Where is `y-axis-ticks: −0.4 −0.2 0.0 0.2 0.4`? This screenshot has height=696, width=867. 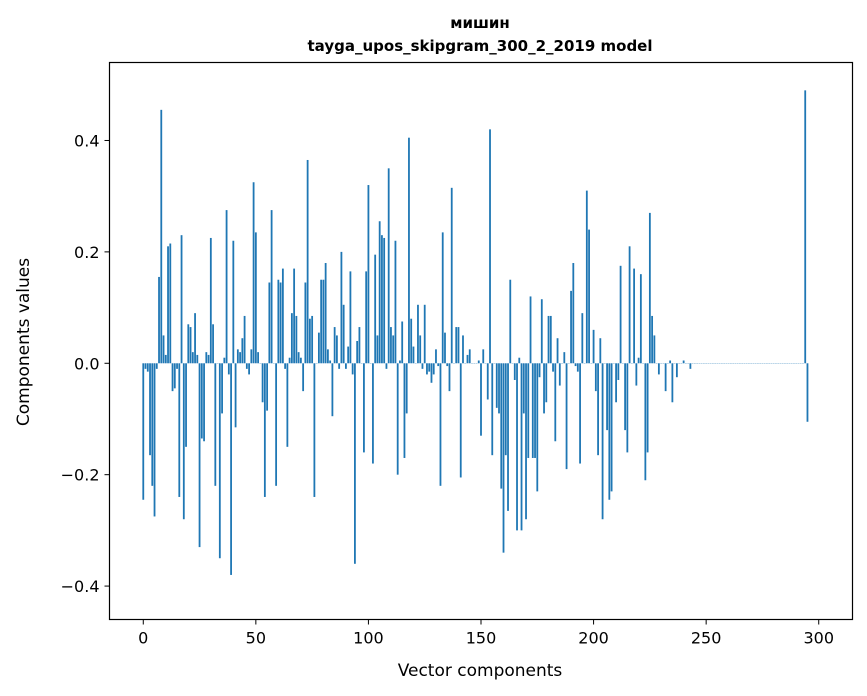 y-axis-ticks: −0.4 −0.2 0.0 0.2 0.4 is located at coordinates (85, 363).